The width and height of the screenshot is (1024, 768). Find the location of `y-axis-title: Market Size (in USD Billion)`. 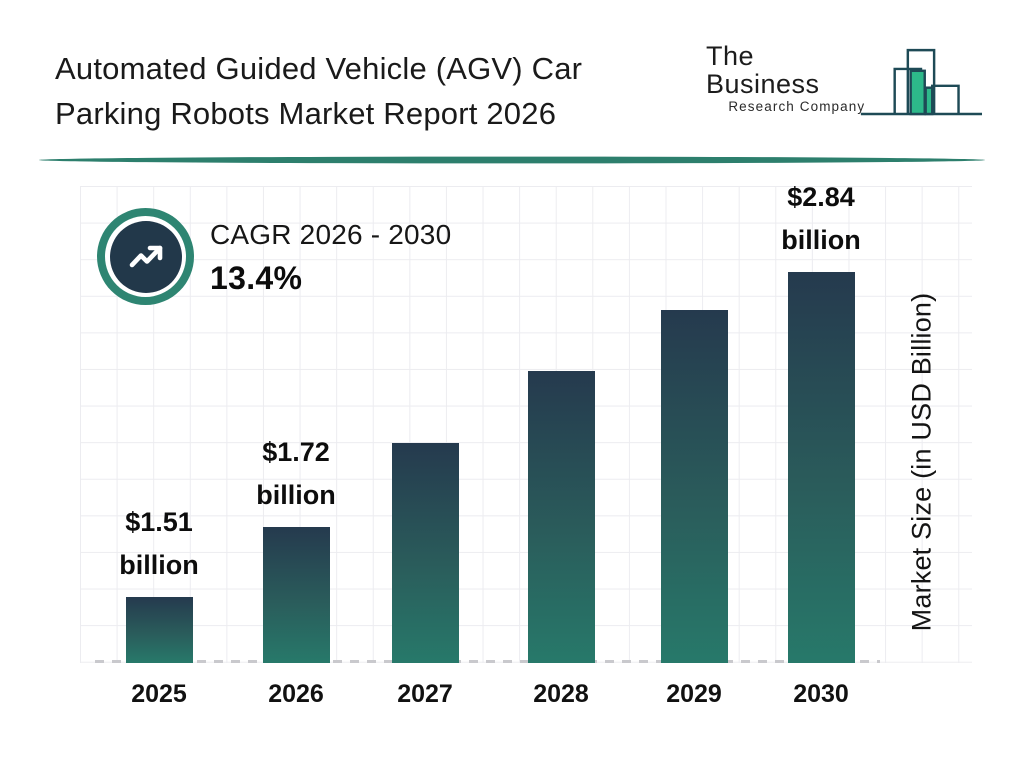

y-axis-title: Market Size (in USD Billion) is located at coordinates (921, 462).